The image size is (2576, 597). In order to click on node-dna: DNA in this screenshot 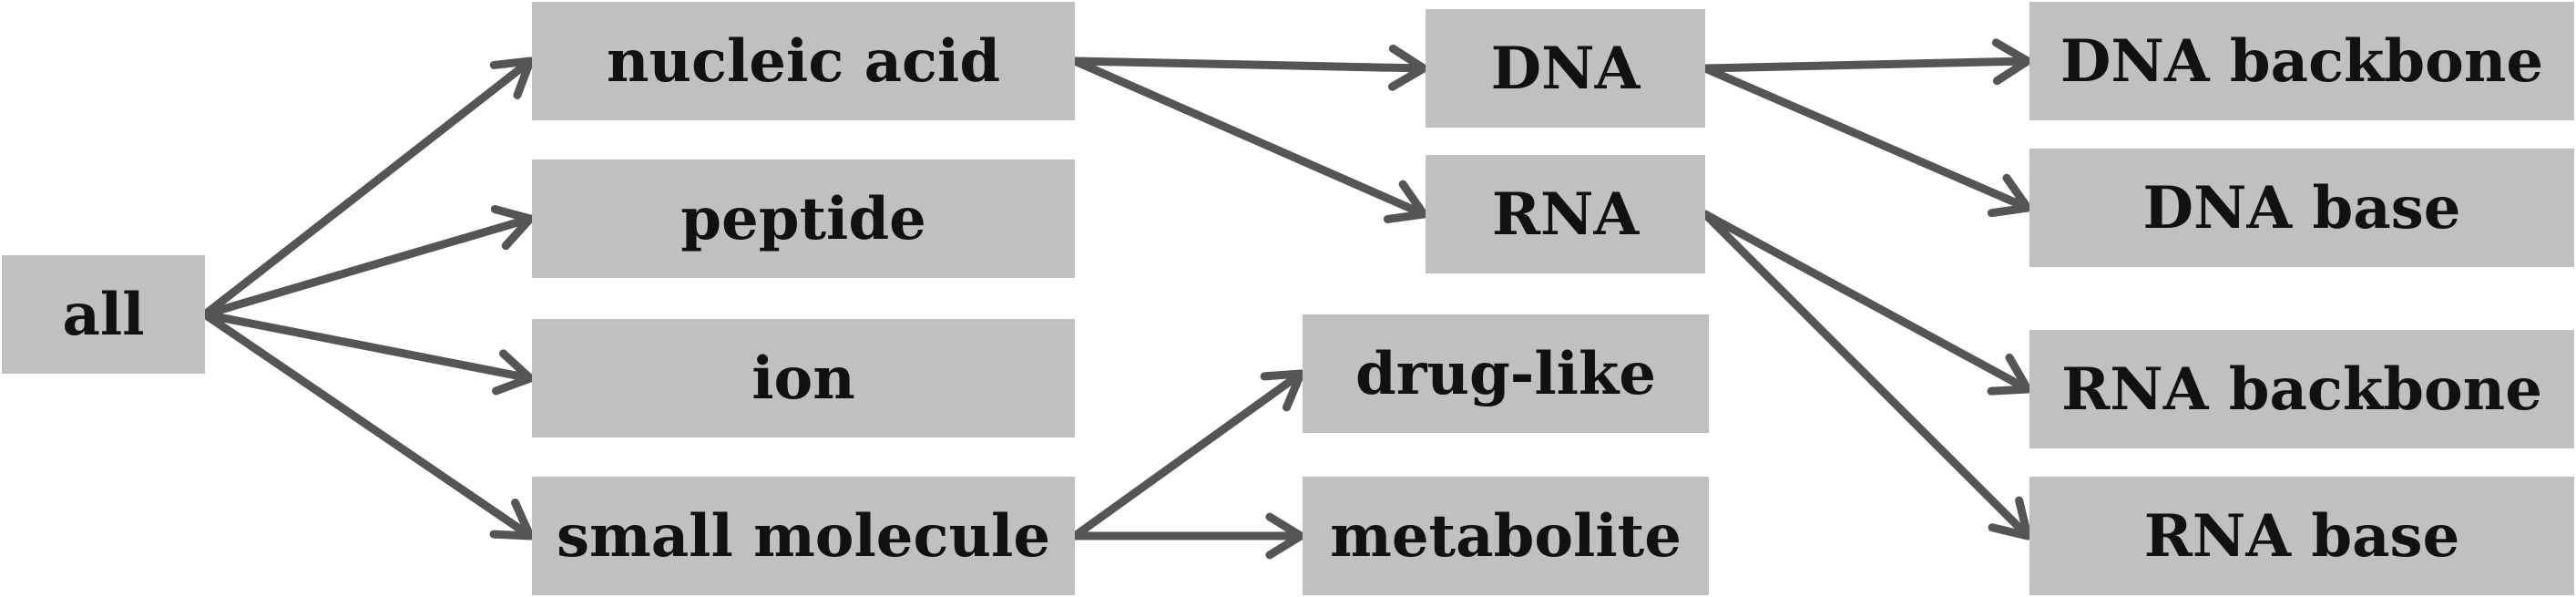, I will do `click(1565, 68)`.